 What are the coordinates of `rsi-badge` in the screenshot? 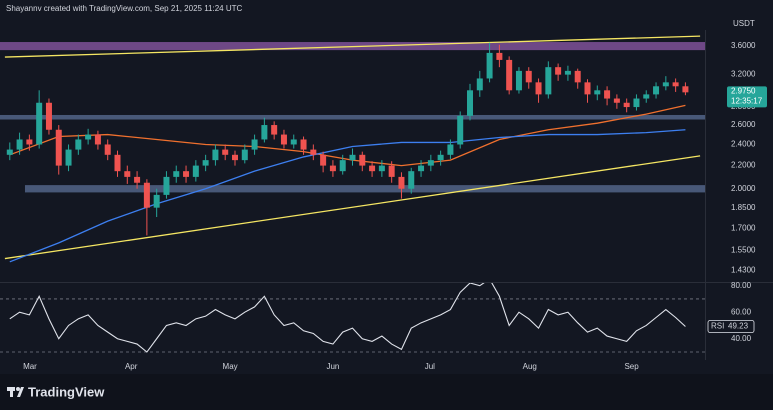 It's located at (731, 326).